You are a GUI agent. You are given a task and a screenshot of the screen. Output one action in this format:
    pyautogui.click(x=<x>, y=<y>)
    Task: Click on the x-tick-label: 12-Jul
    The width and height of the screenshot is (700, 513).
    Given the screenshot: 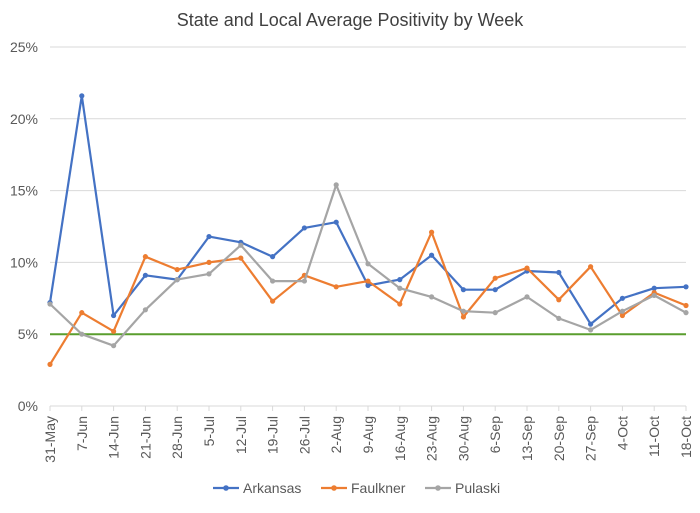 What is the action you would take?
    pyautogui.click(x=241, y=435)
    